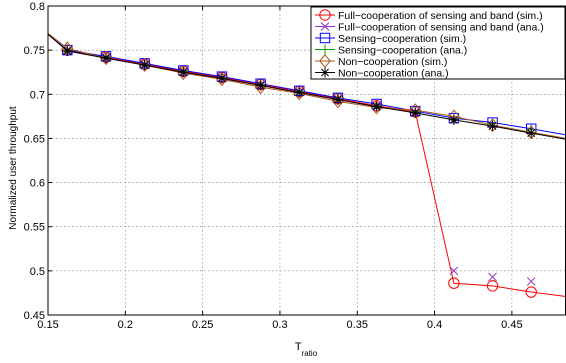  I want to click on legend-box, so click(438, 43).